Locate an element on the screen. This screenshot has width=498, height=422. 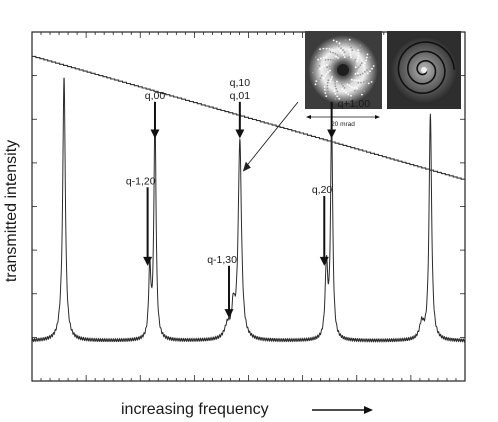
annotation-label: q+1,00 is located at coordinates (354, 104).